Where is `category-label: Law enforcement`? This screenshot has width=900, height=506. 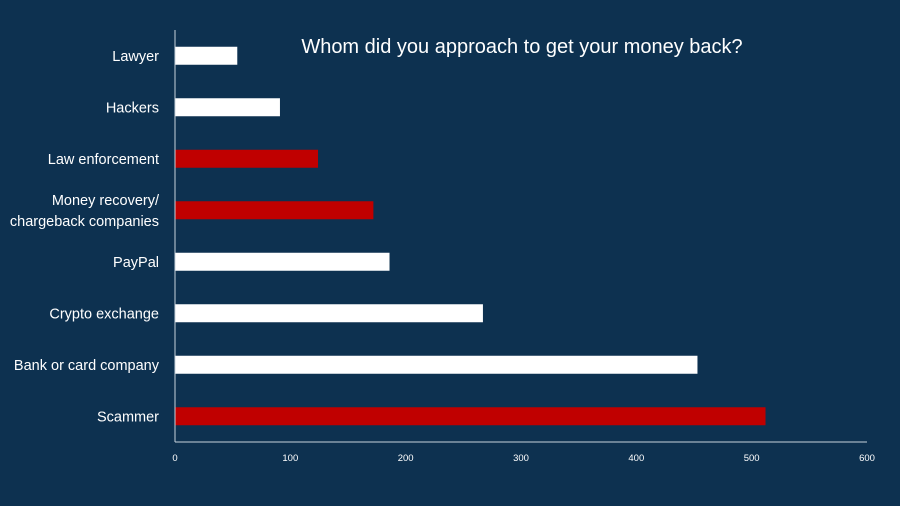
category-label: Law enforcement is located at coordinates (103, 160).